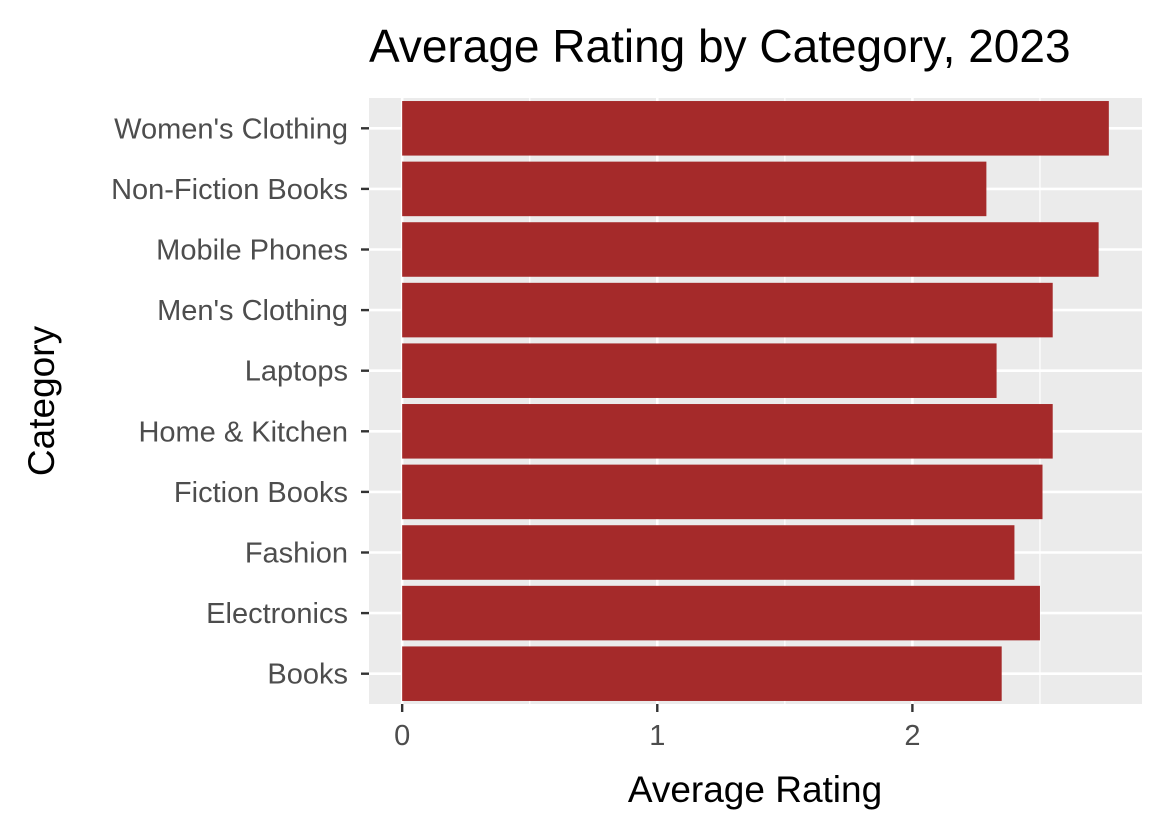 The height and width of the screenshot is (839, 1165). What do you see at coordinates (243, 432) in the screenshot?
I see `y-tick-label: Home & Kitchen` at bounding box center [243, 432].